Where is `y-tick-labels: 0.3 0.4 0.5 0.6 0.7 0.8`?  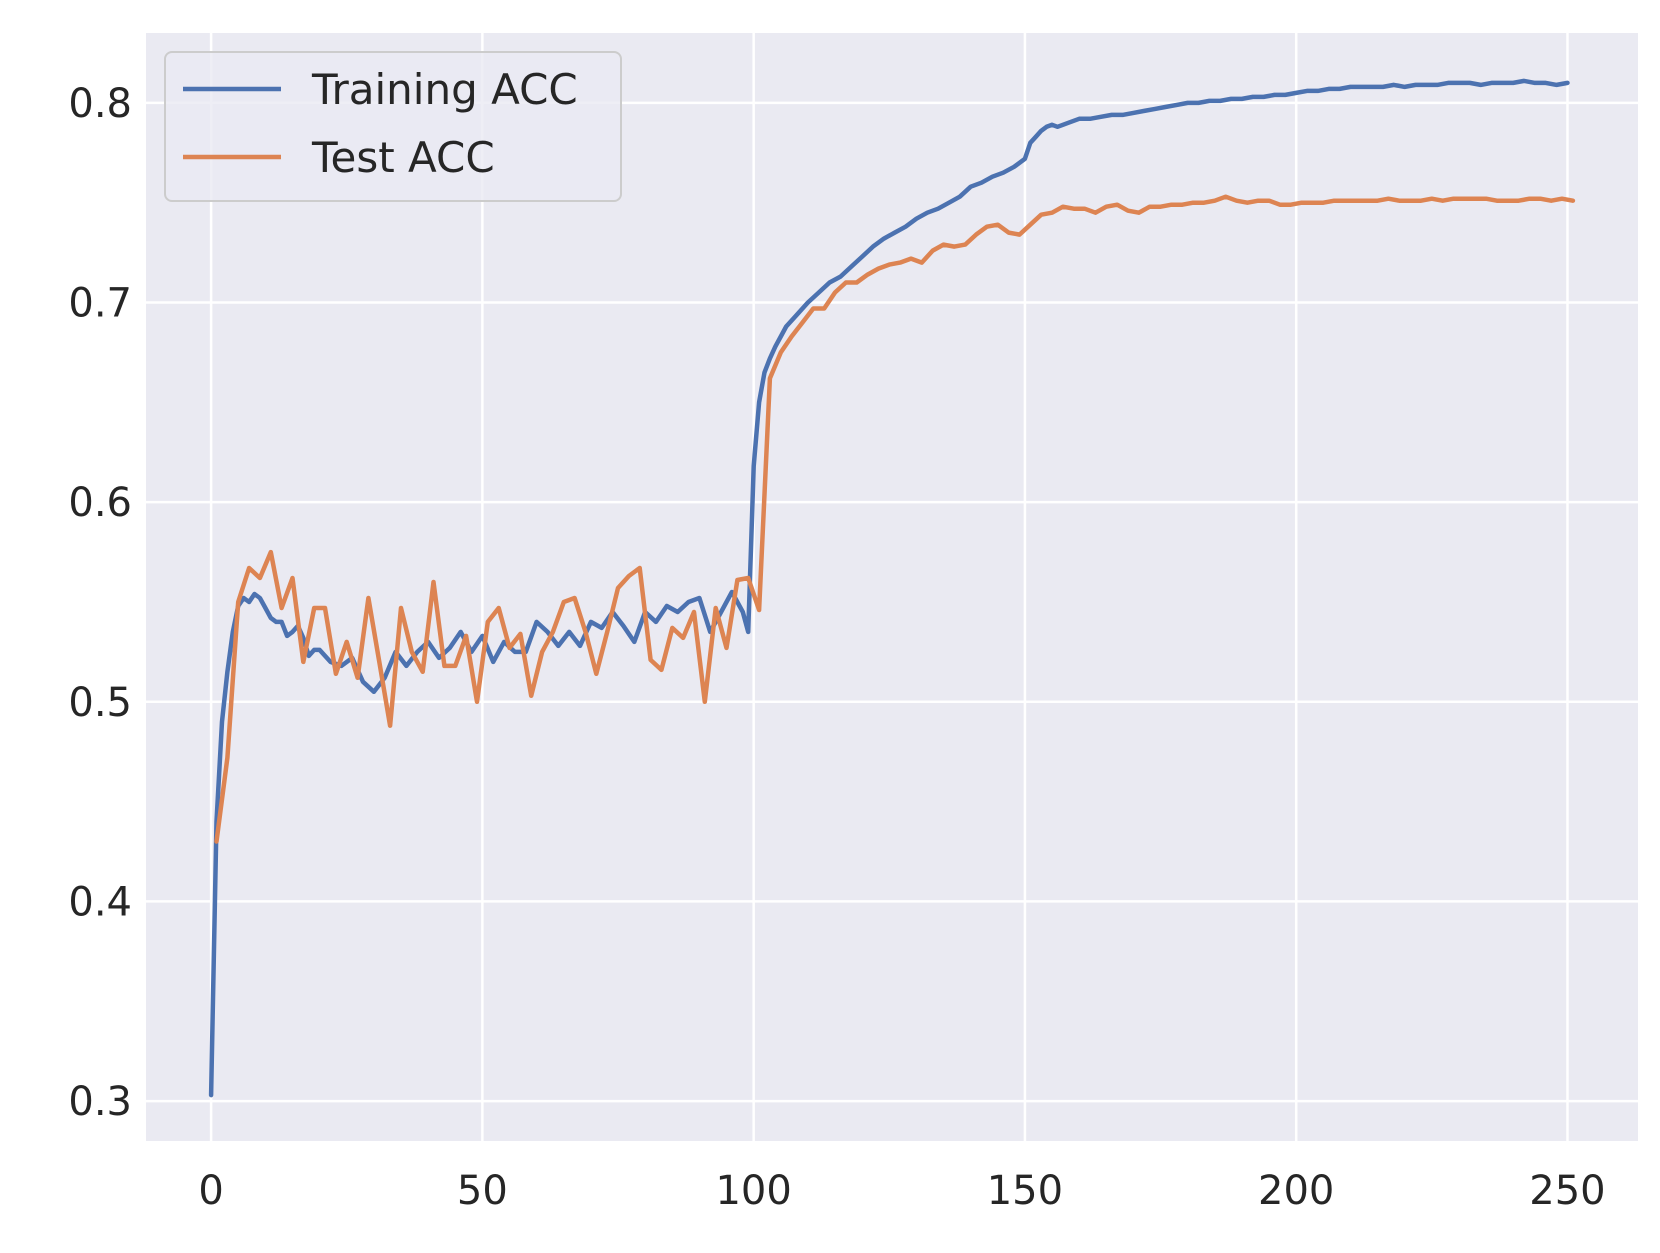 y-tick-labels: 0.3 0.4 0.5 0.6 0.7 0.8 is located at coordinates (100, 603).